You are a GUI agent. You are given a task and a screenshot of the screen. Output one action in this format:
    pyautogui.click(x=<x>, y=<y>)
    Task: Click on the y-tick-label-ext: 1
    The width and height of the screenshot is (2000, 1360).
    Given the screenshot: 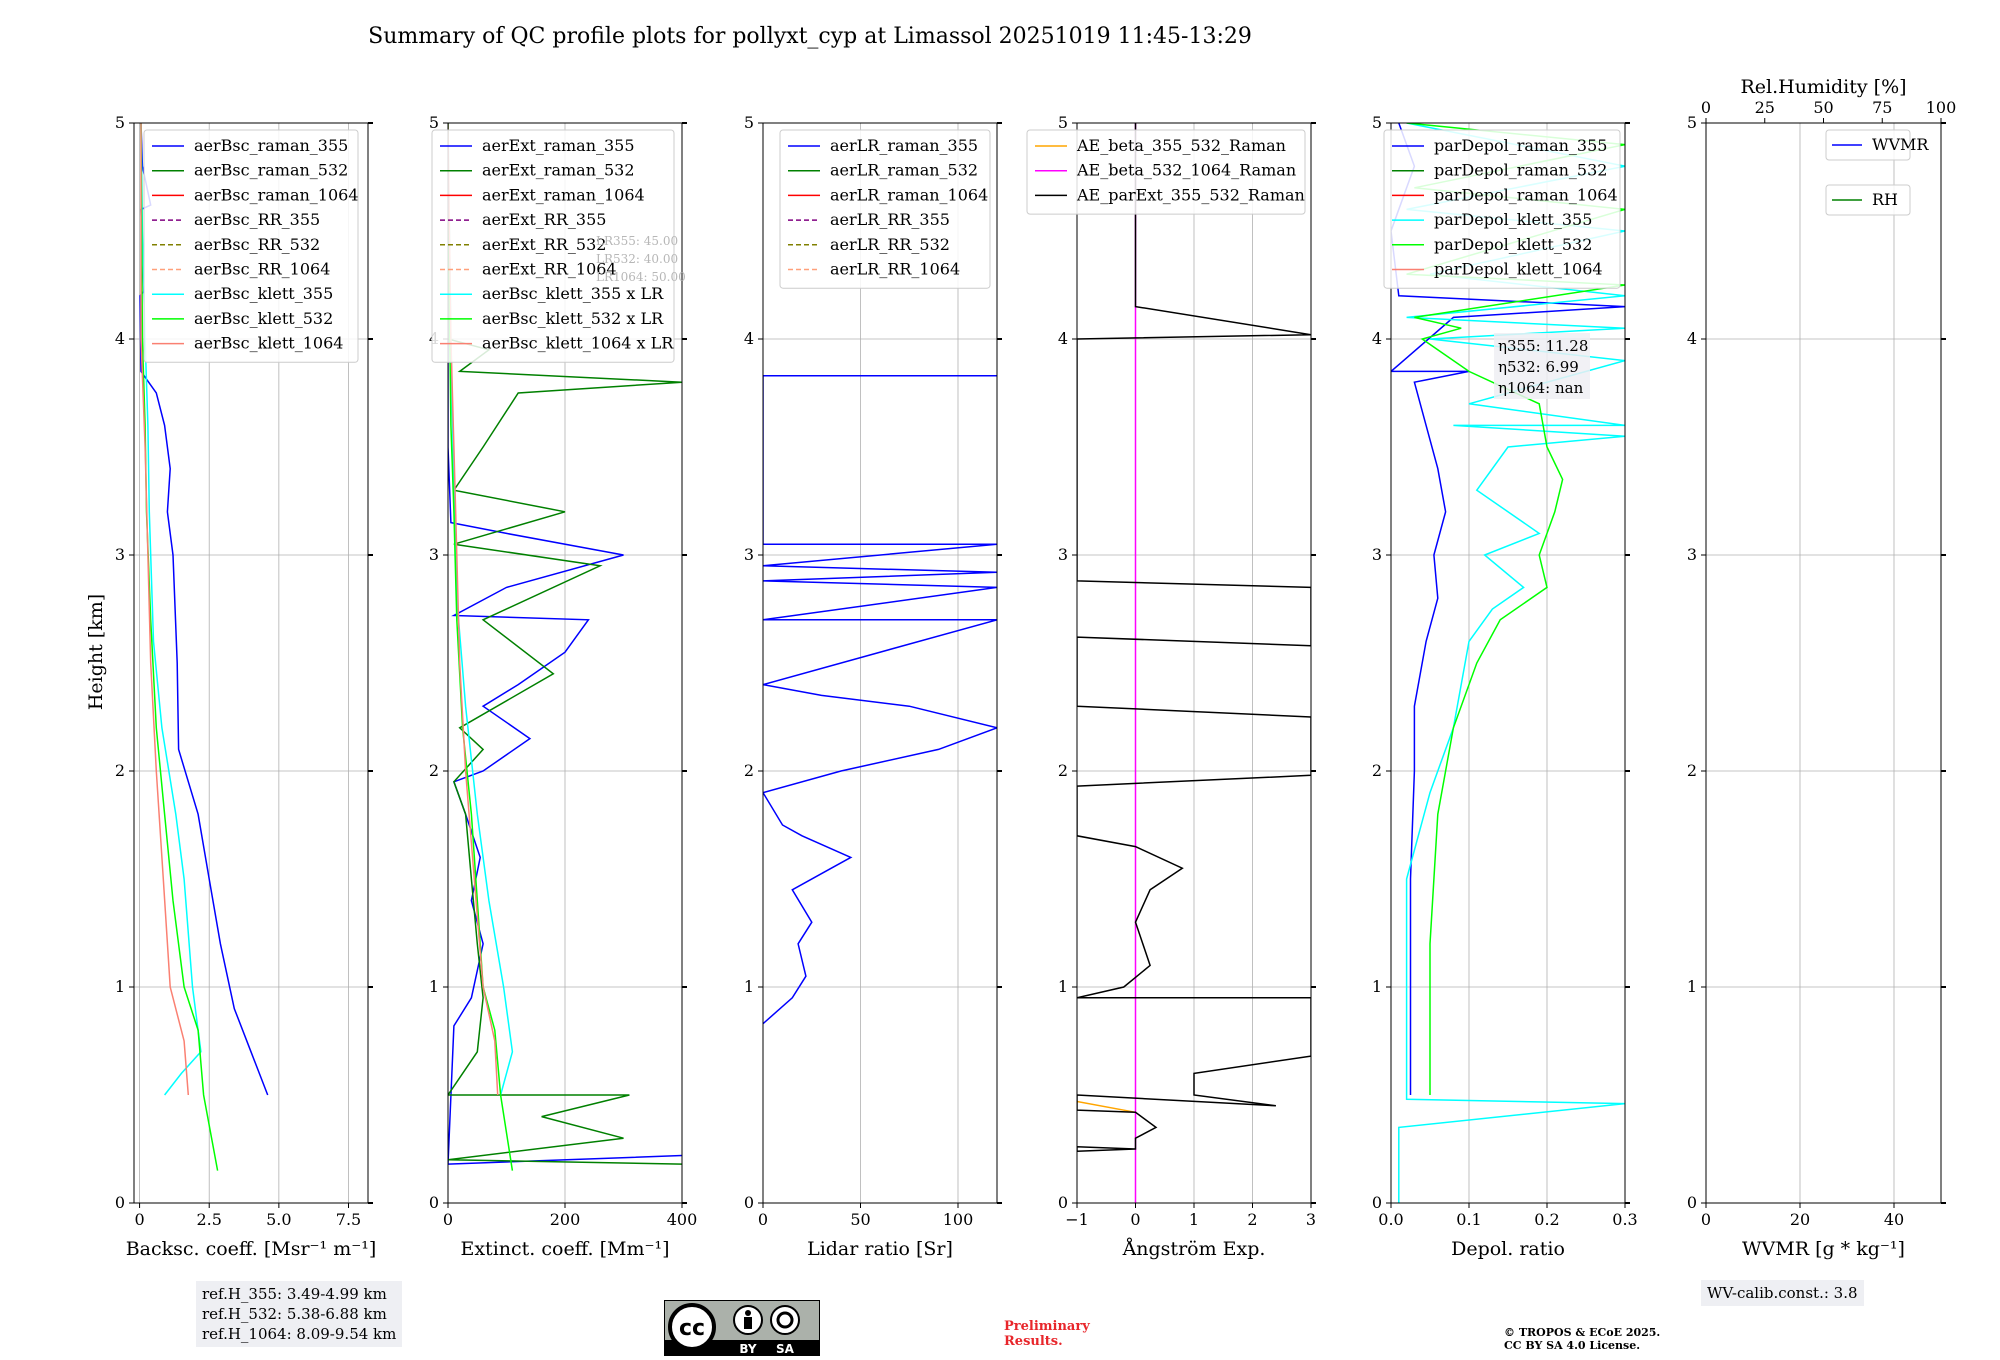 What is the action you would take?
    pyautogui.click(x=434, y=986)
    